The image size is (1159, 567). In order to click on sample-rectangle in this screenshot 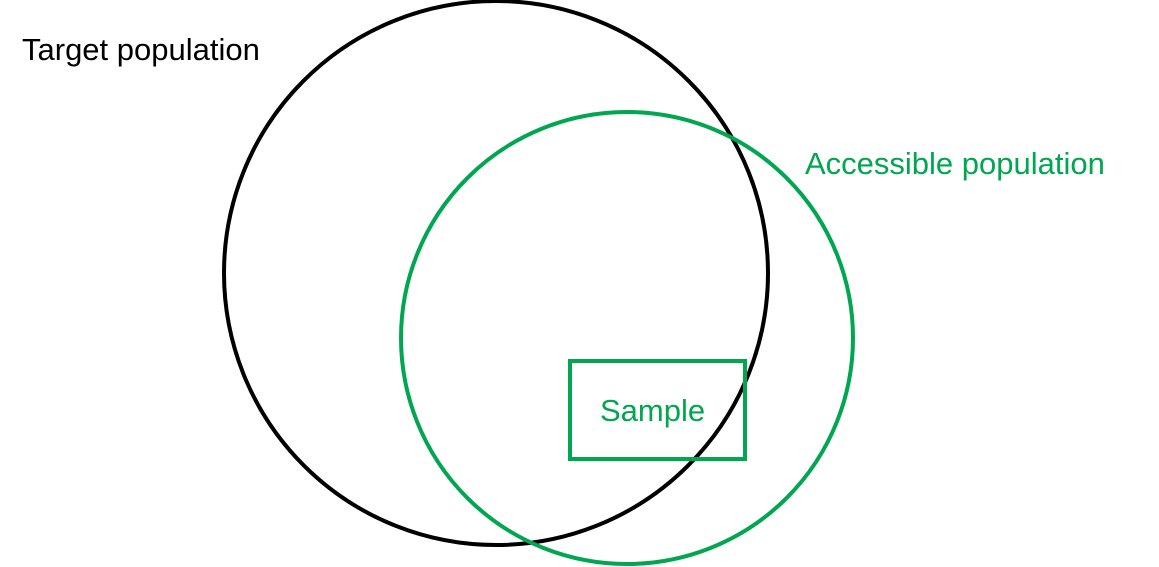, I will do `click(657, 410)`.